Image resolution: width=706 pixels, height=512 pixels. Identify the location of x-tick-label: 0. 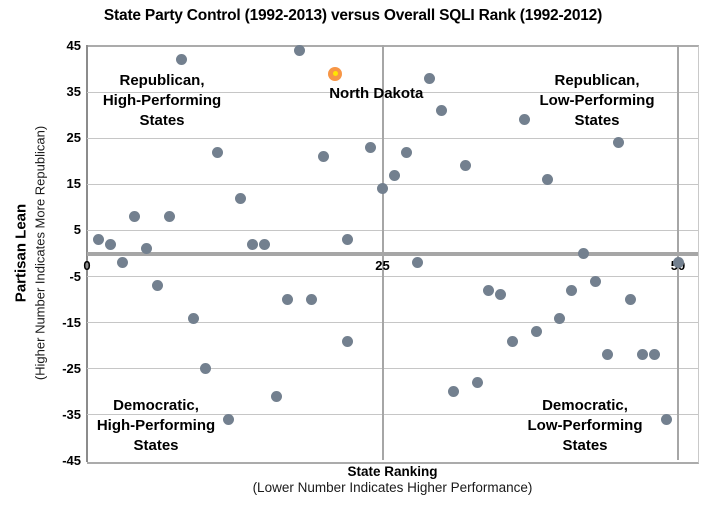
(87, 265).